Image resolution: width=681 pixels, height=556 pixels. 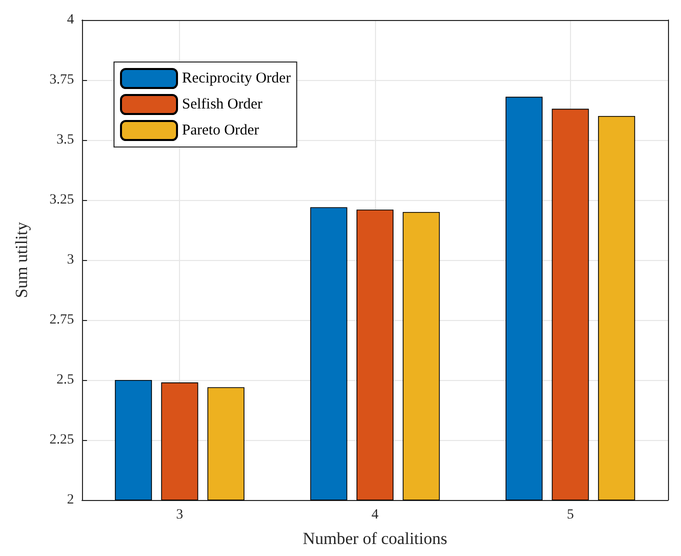 What do you see at coordinates (180, 515) in the screenshot?
I see `x-tick-label: 3` at bounding box center [180, 515].